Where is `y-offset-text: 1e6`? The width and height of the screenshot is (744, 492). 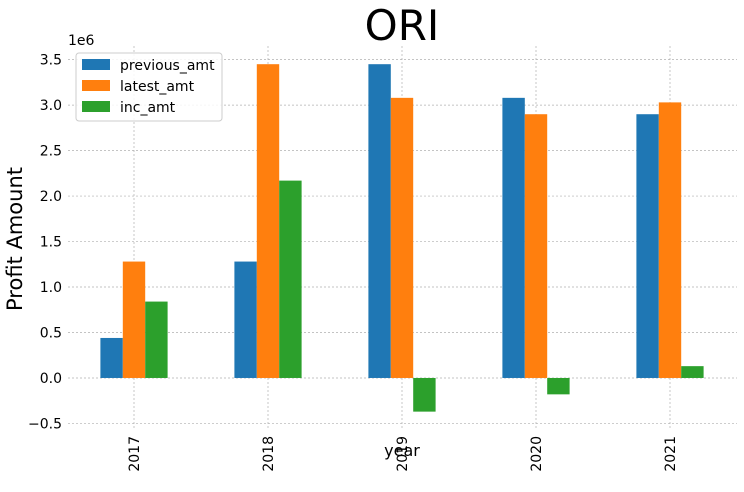
y-offset-text: 1e6 is located at coordinates (81, 41).